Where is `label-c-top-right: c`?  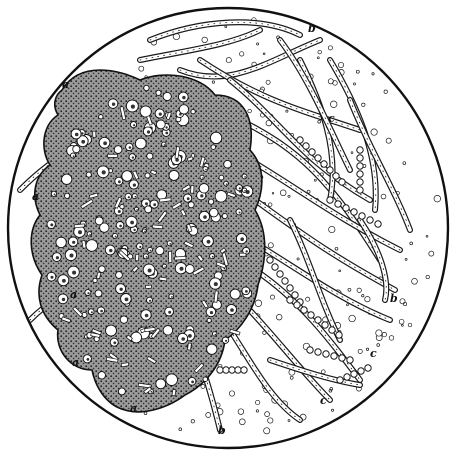
label-c-top-right: c is located at coordinates (331, 118).